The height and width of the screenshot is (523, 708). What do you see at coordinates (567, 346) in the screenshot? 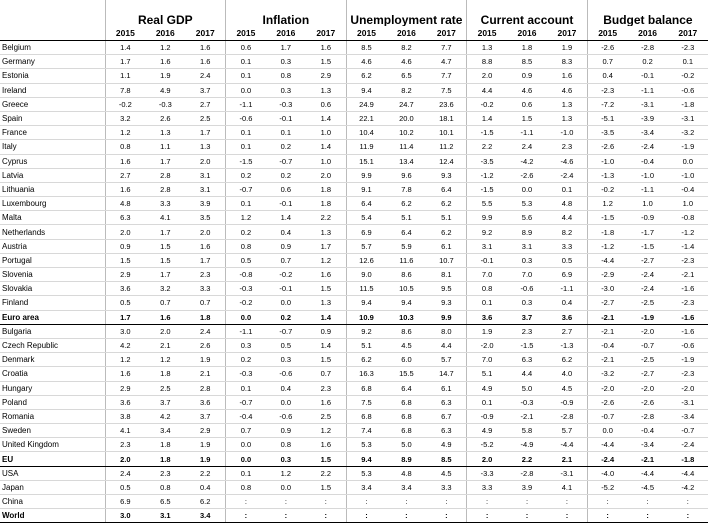
I see `cell: -1.3` at bounding box center [567, 346].